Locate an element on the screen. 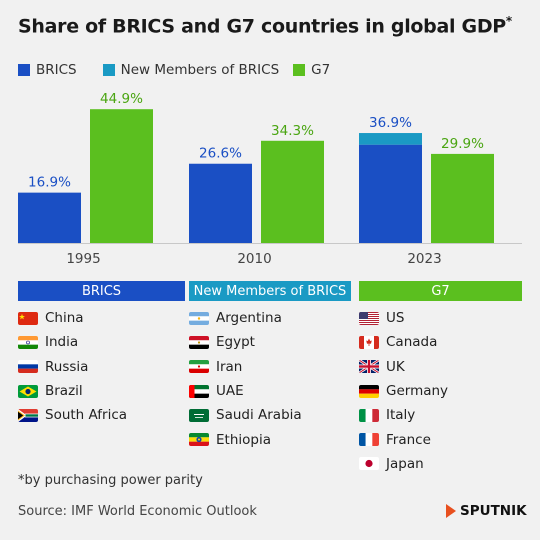  country-name: Saudi Arabia is located at coordinates (259, 415).